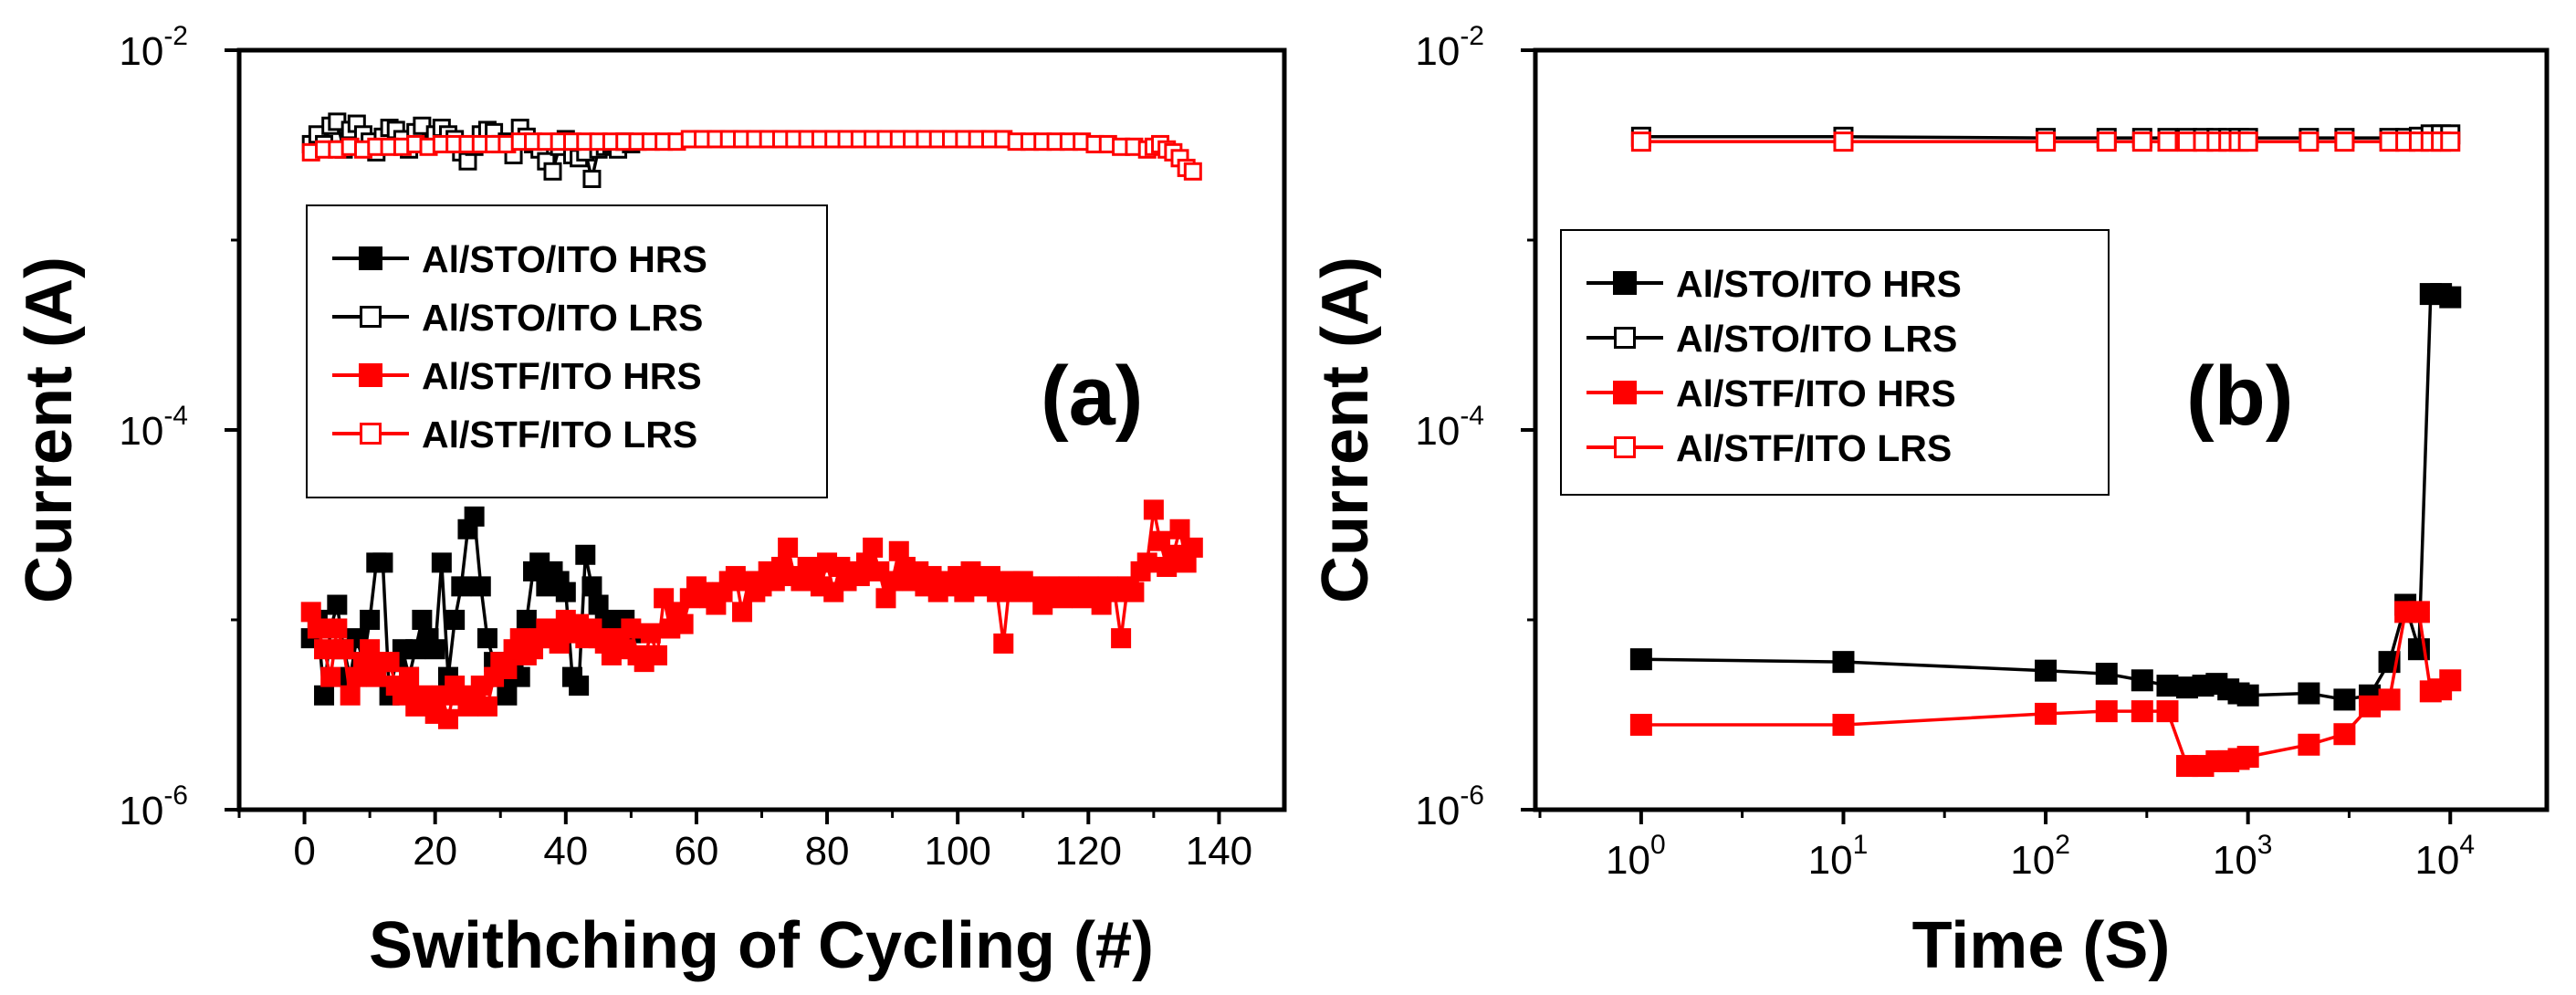 The width and height of the screenshot is (2576, 995). I want to click on panel-a-x-tick-label: 0, so click(304, 851).